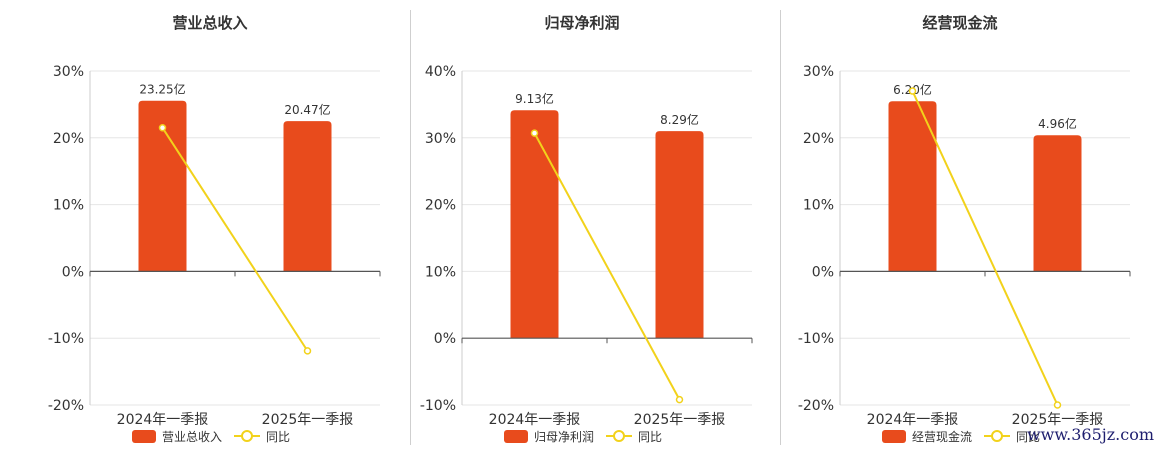 The width and height of the screenshot is (1160, 450). I want to click on chart-title: 归母净利润, so click(581, 23).